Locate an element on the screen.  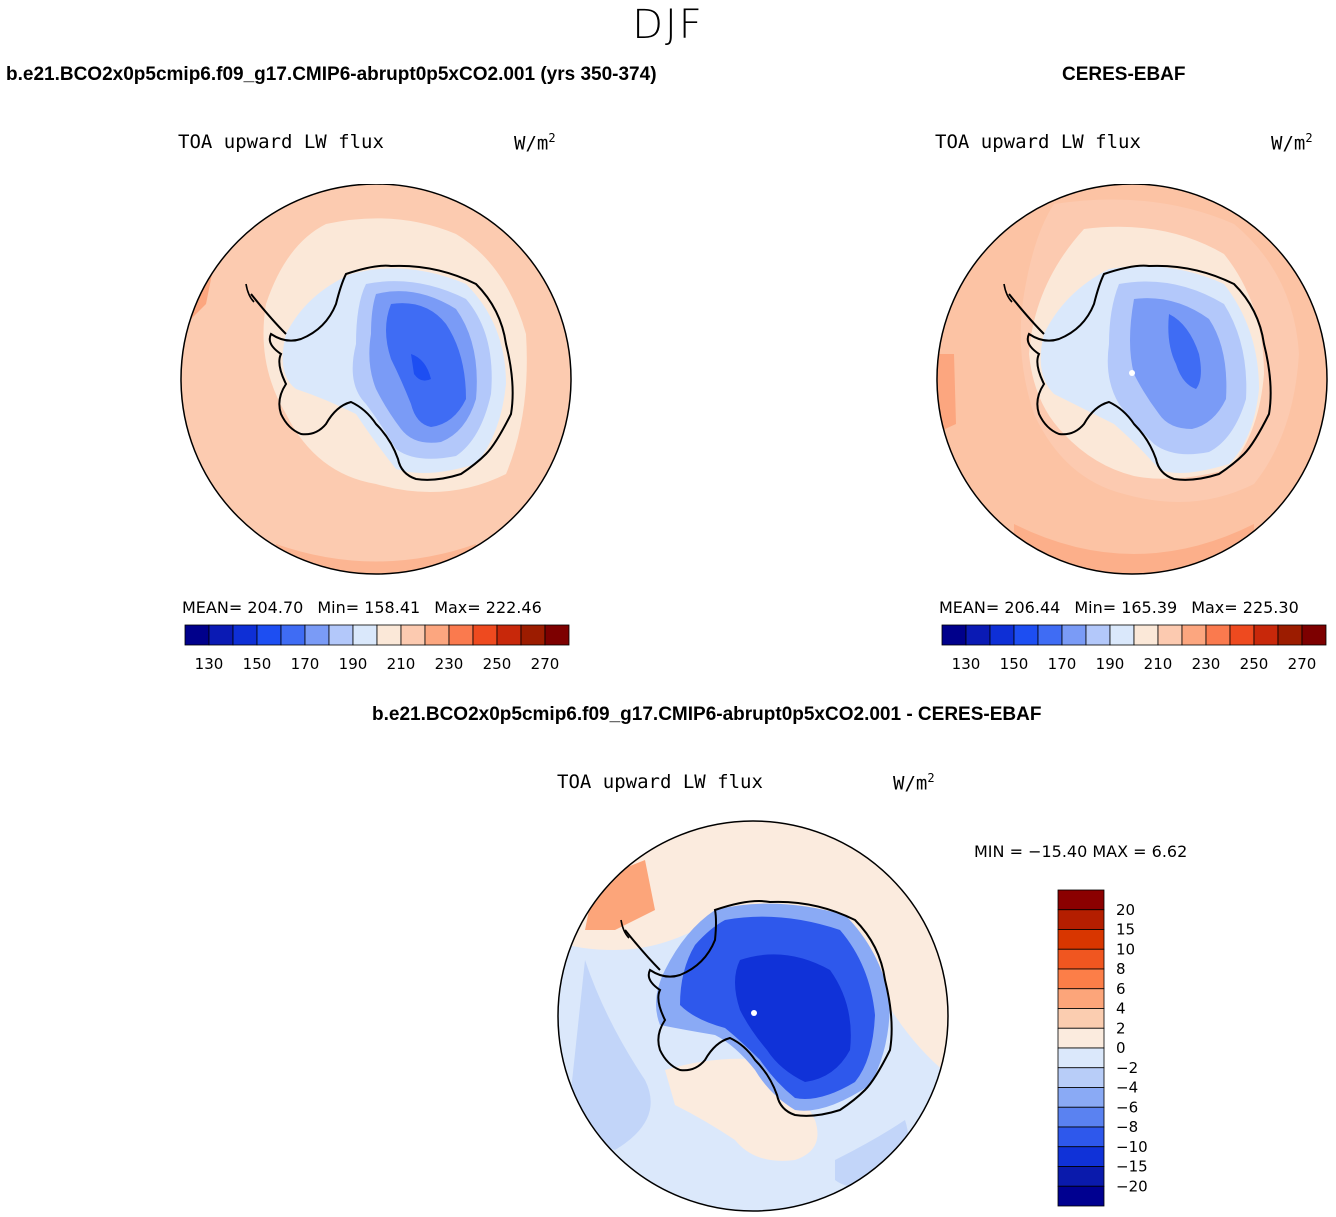
panel-1-stats: MEAN= 204.70 Min= 158.41 Max= 222.46 is located at coordinates (369, 607).